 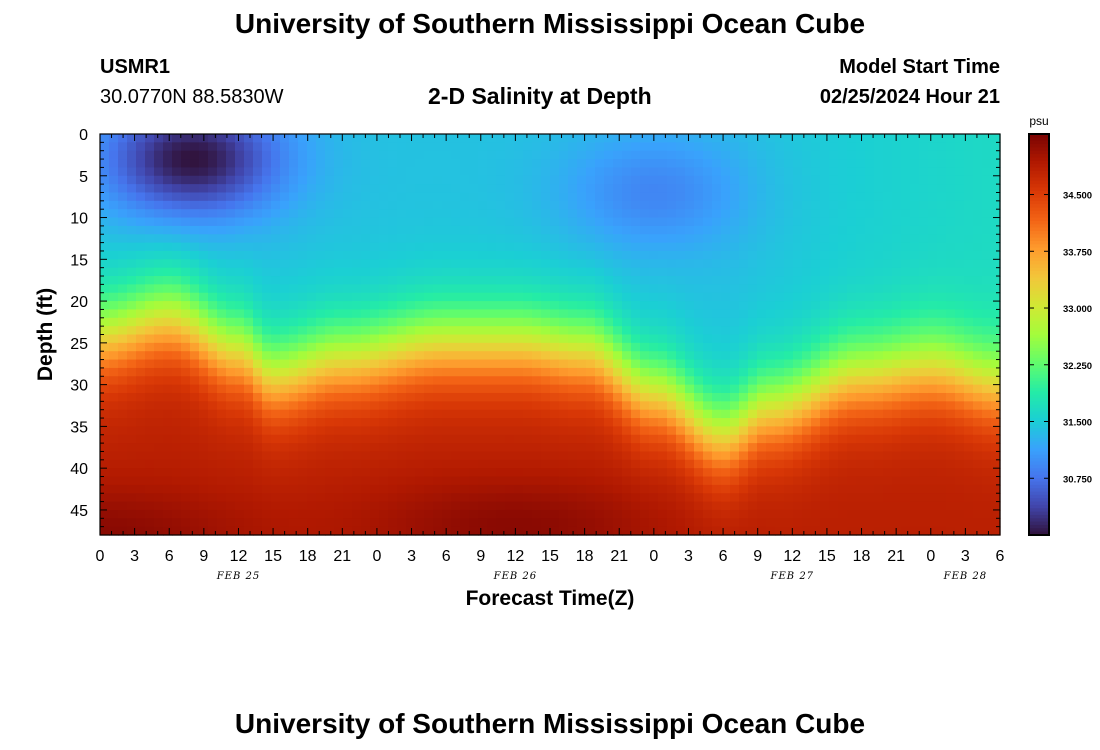 What do you see at coordinates (550, 556) in the screenshot?
I see `x-tick-label: 15` at bounding box center [550, 556].